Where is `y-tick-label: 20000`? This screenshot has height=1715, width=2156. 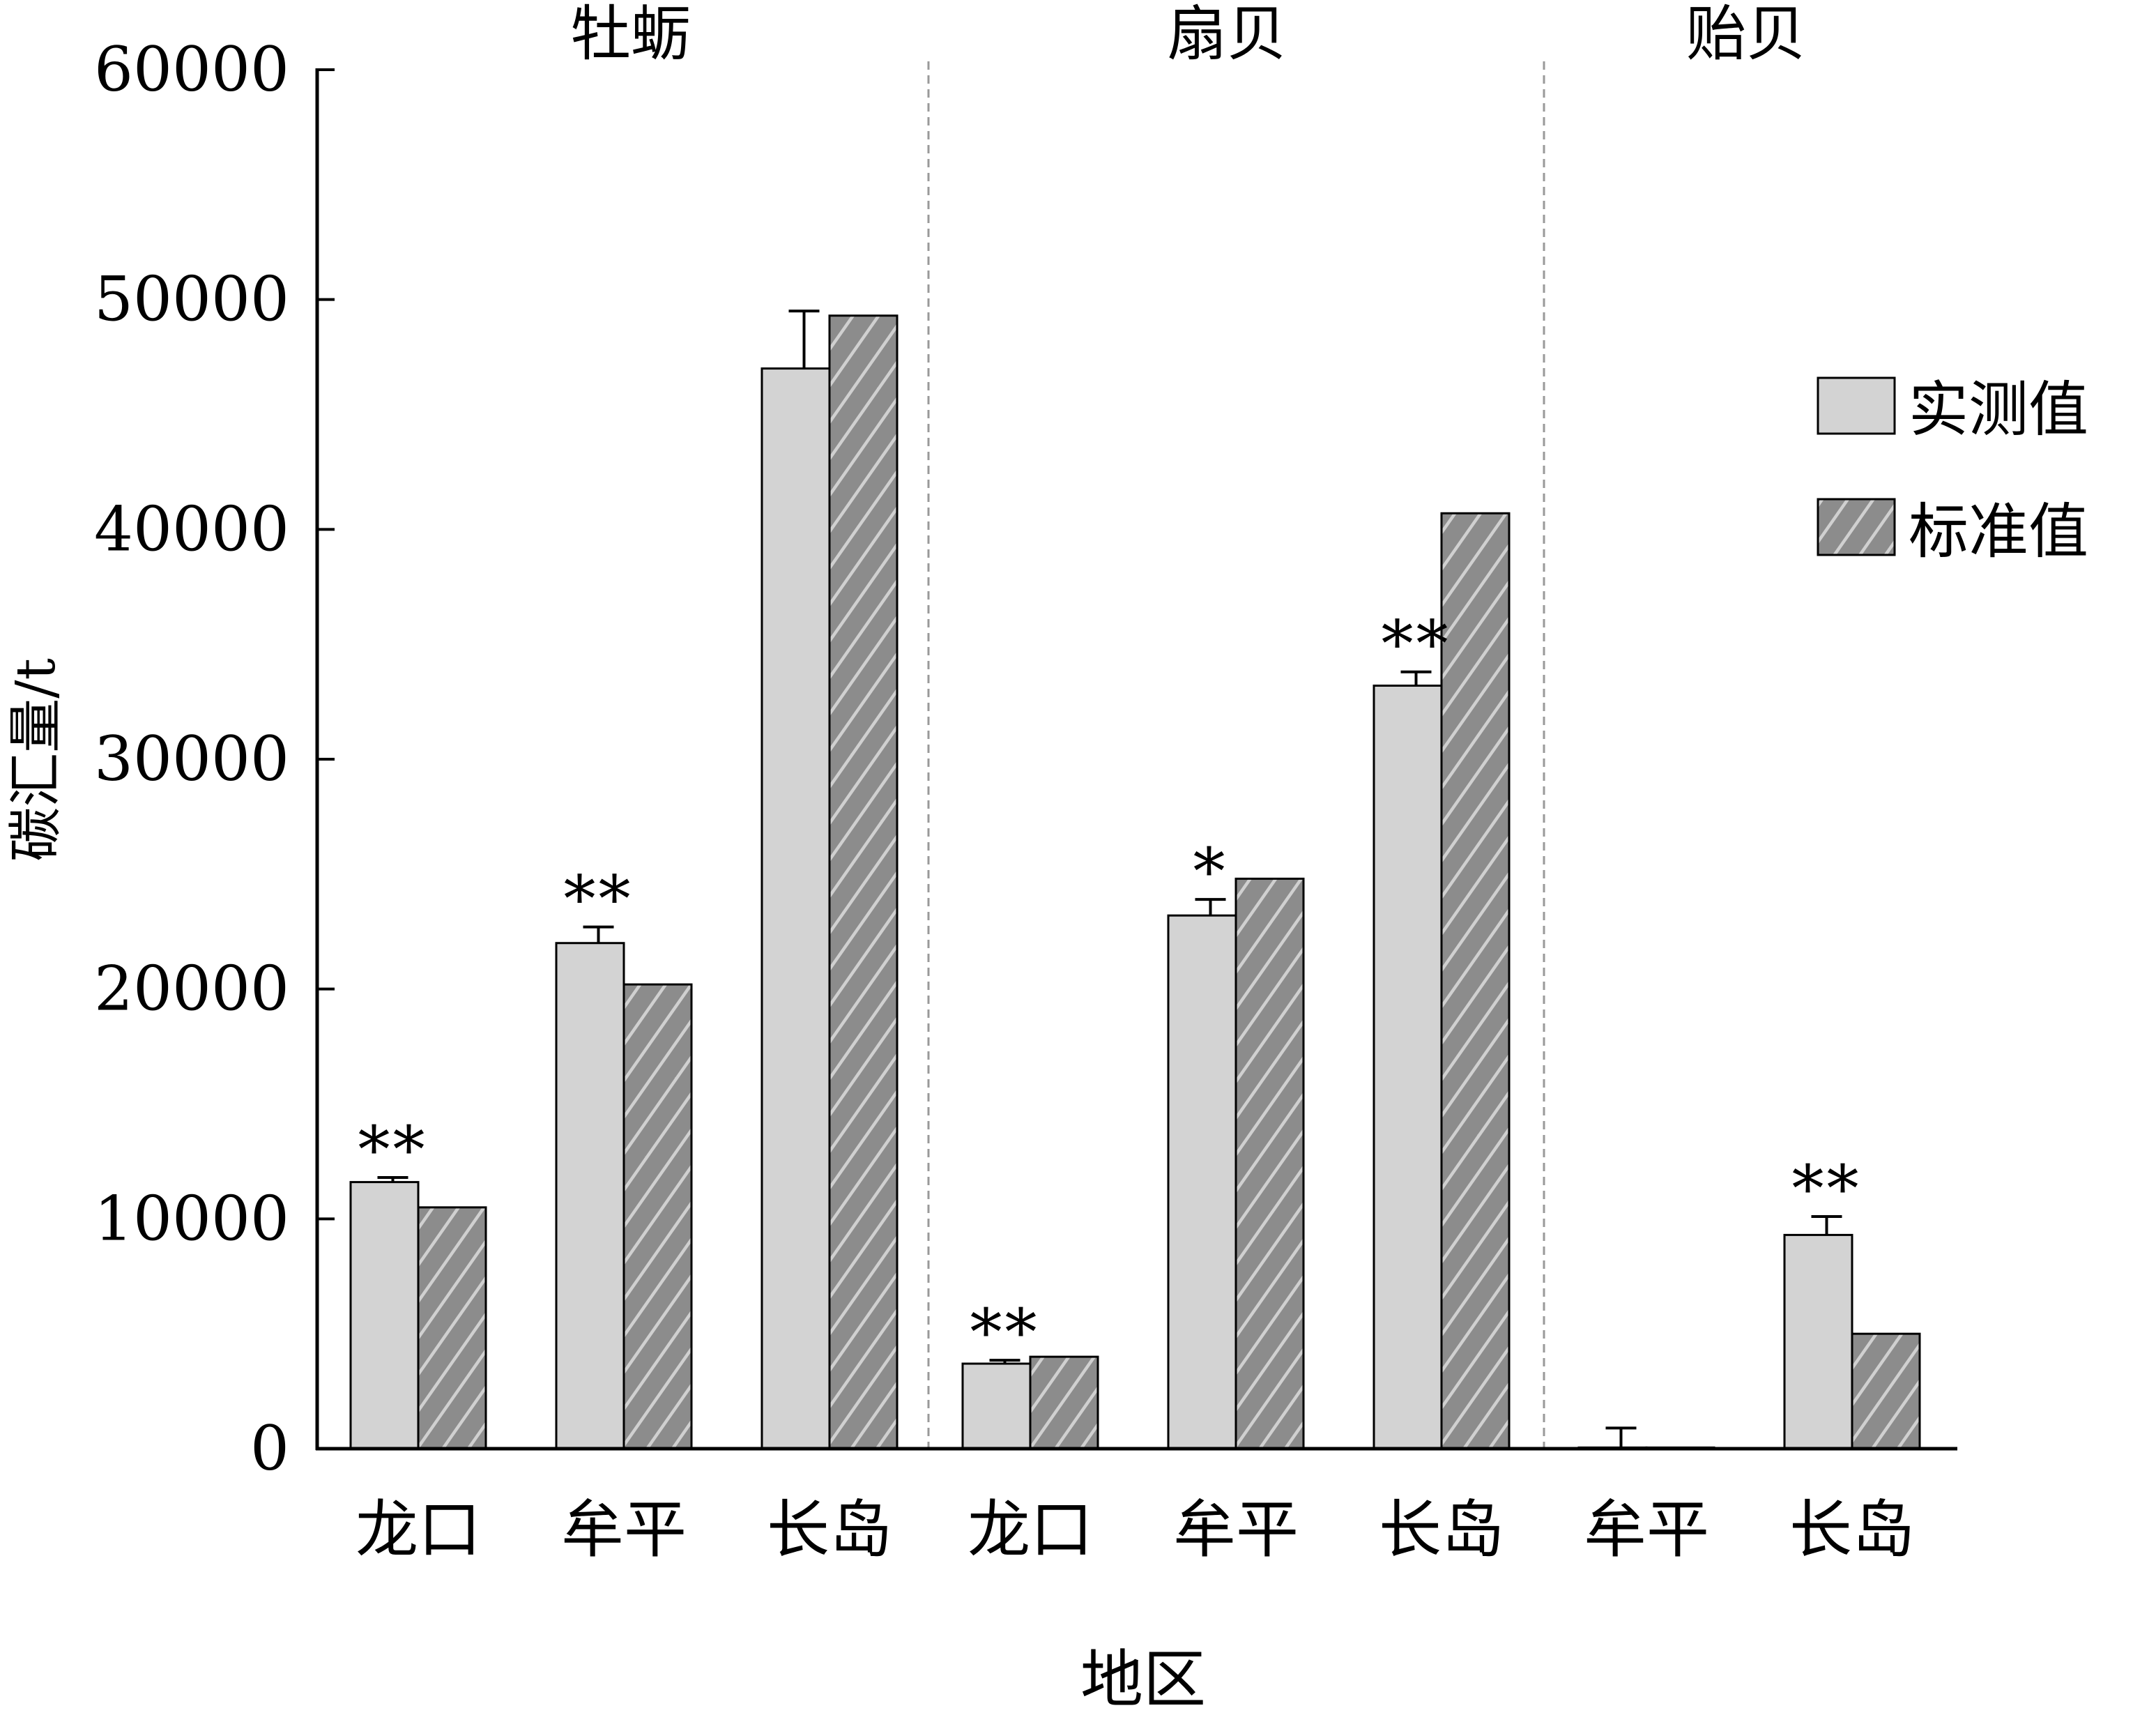 y-tick-label: 20000 is located at coordinates (192, 989).